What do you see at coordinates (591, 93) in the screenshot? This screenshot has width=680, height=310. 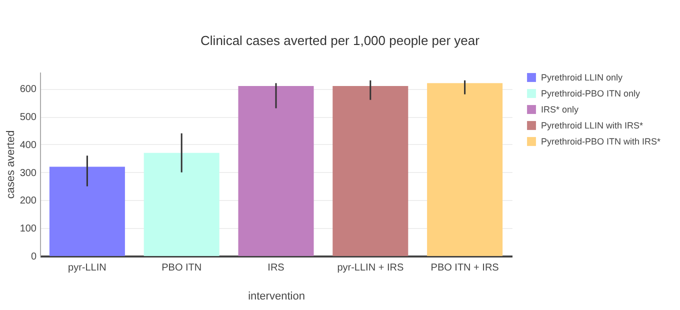 I see `legend-label: Pyrethroid-PBO ITN only` at bounding box center [591, 93].